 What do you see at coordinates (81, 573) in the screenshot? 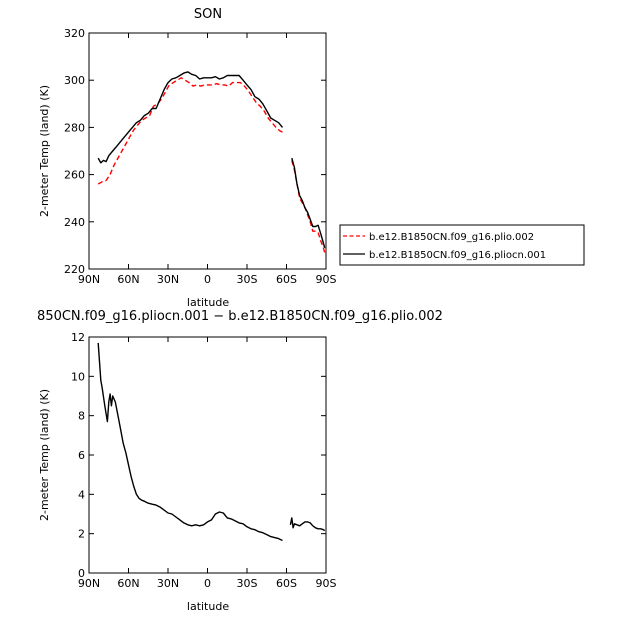
I see `bottom-ytick-label: 0` at bounding box center [81, 573].